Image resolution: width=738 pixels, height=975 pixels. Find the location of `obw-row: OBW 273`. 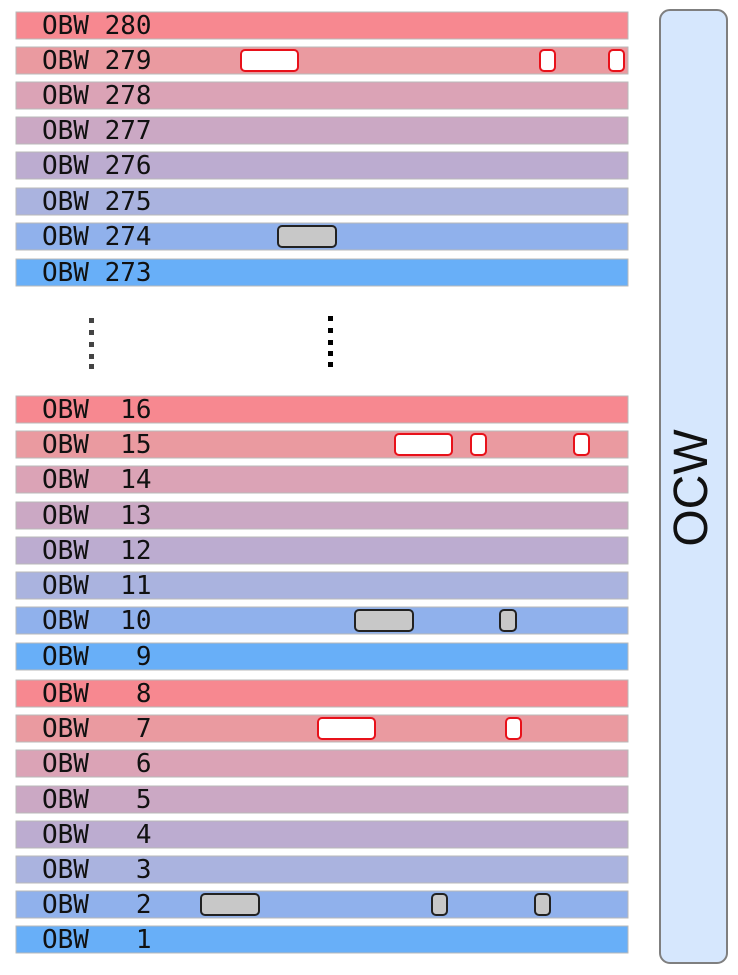

obw-row: OBW 273 is located at coordinates (322, 273).